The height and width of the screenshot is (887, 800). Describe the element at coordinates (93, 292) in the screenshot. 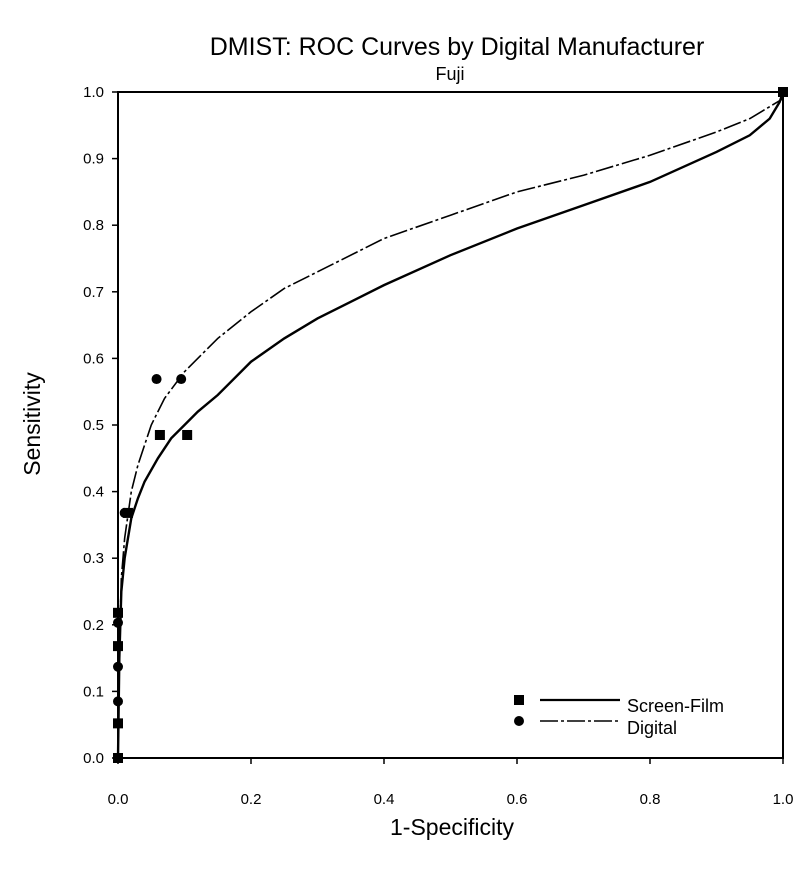

I see `y-tick-label: 0.7` at that location.